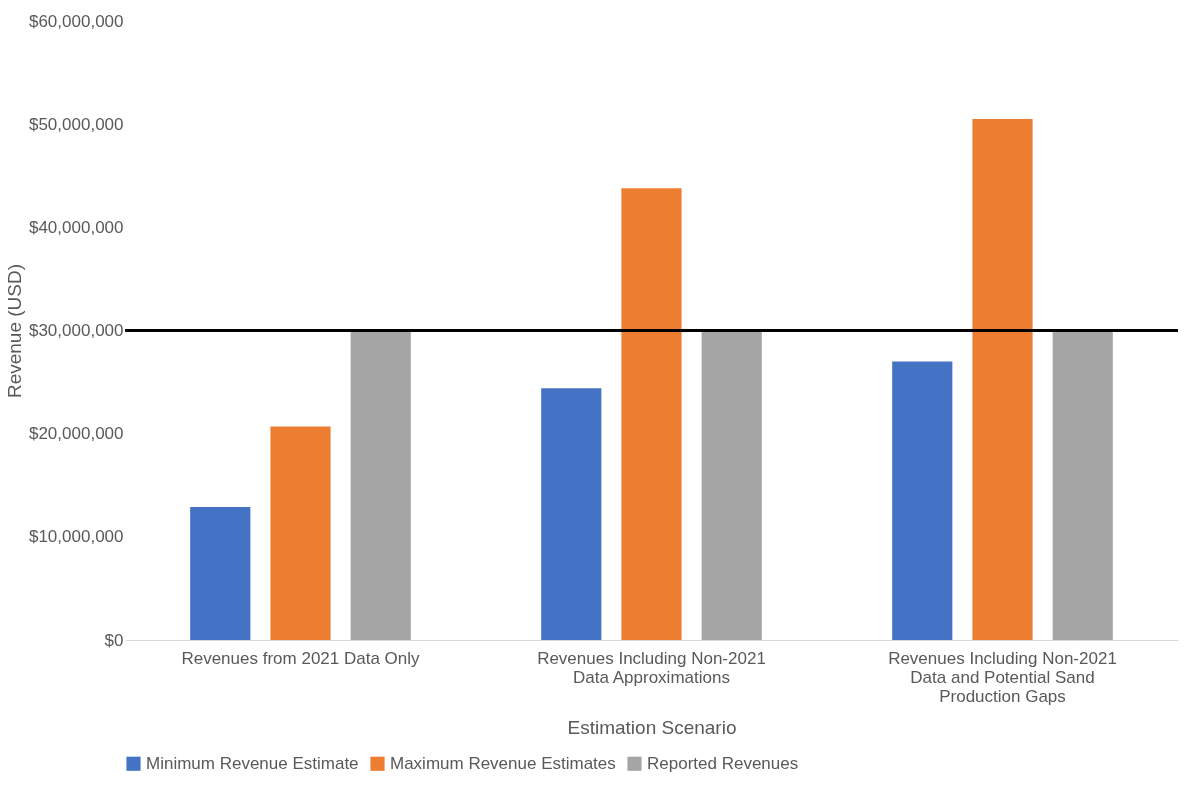 The height and width of the screenshot is (791, 1202). What do you see at coordinates (14, 331) in the screenshot?
I see `y-axis-title: Revenue (USD)` at bounding box center [14, 331].